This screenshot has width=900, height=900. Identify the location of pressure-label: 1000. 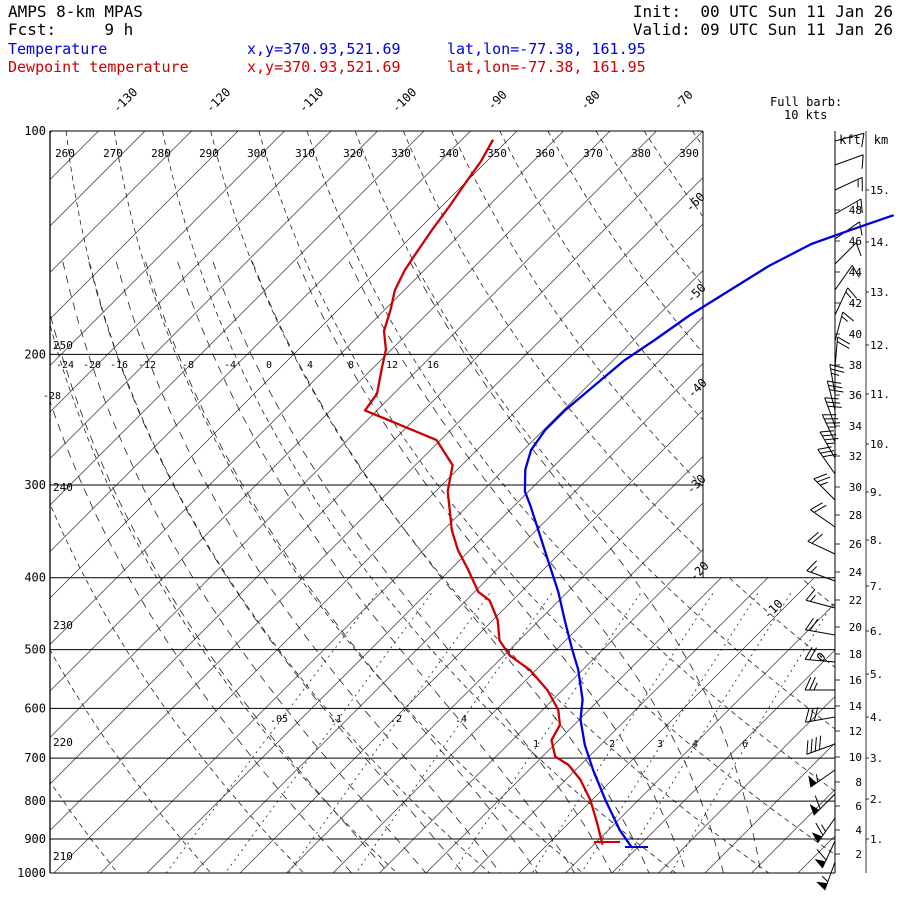
(31, 873).